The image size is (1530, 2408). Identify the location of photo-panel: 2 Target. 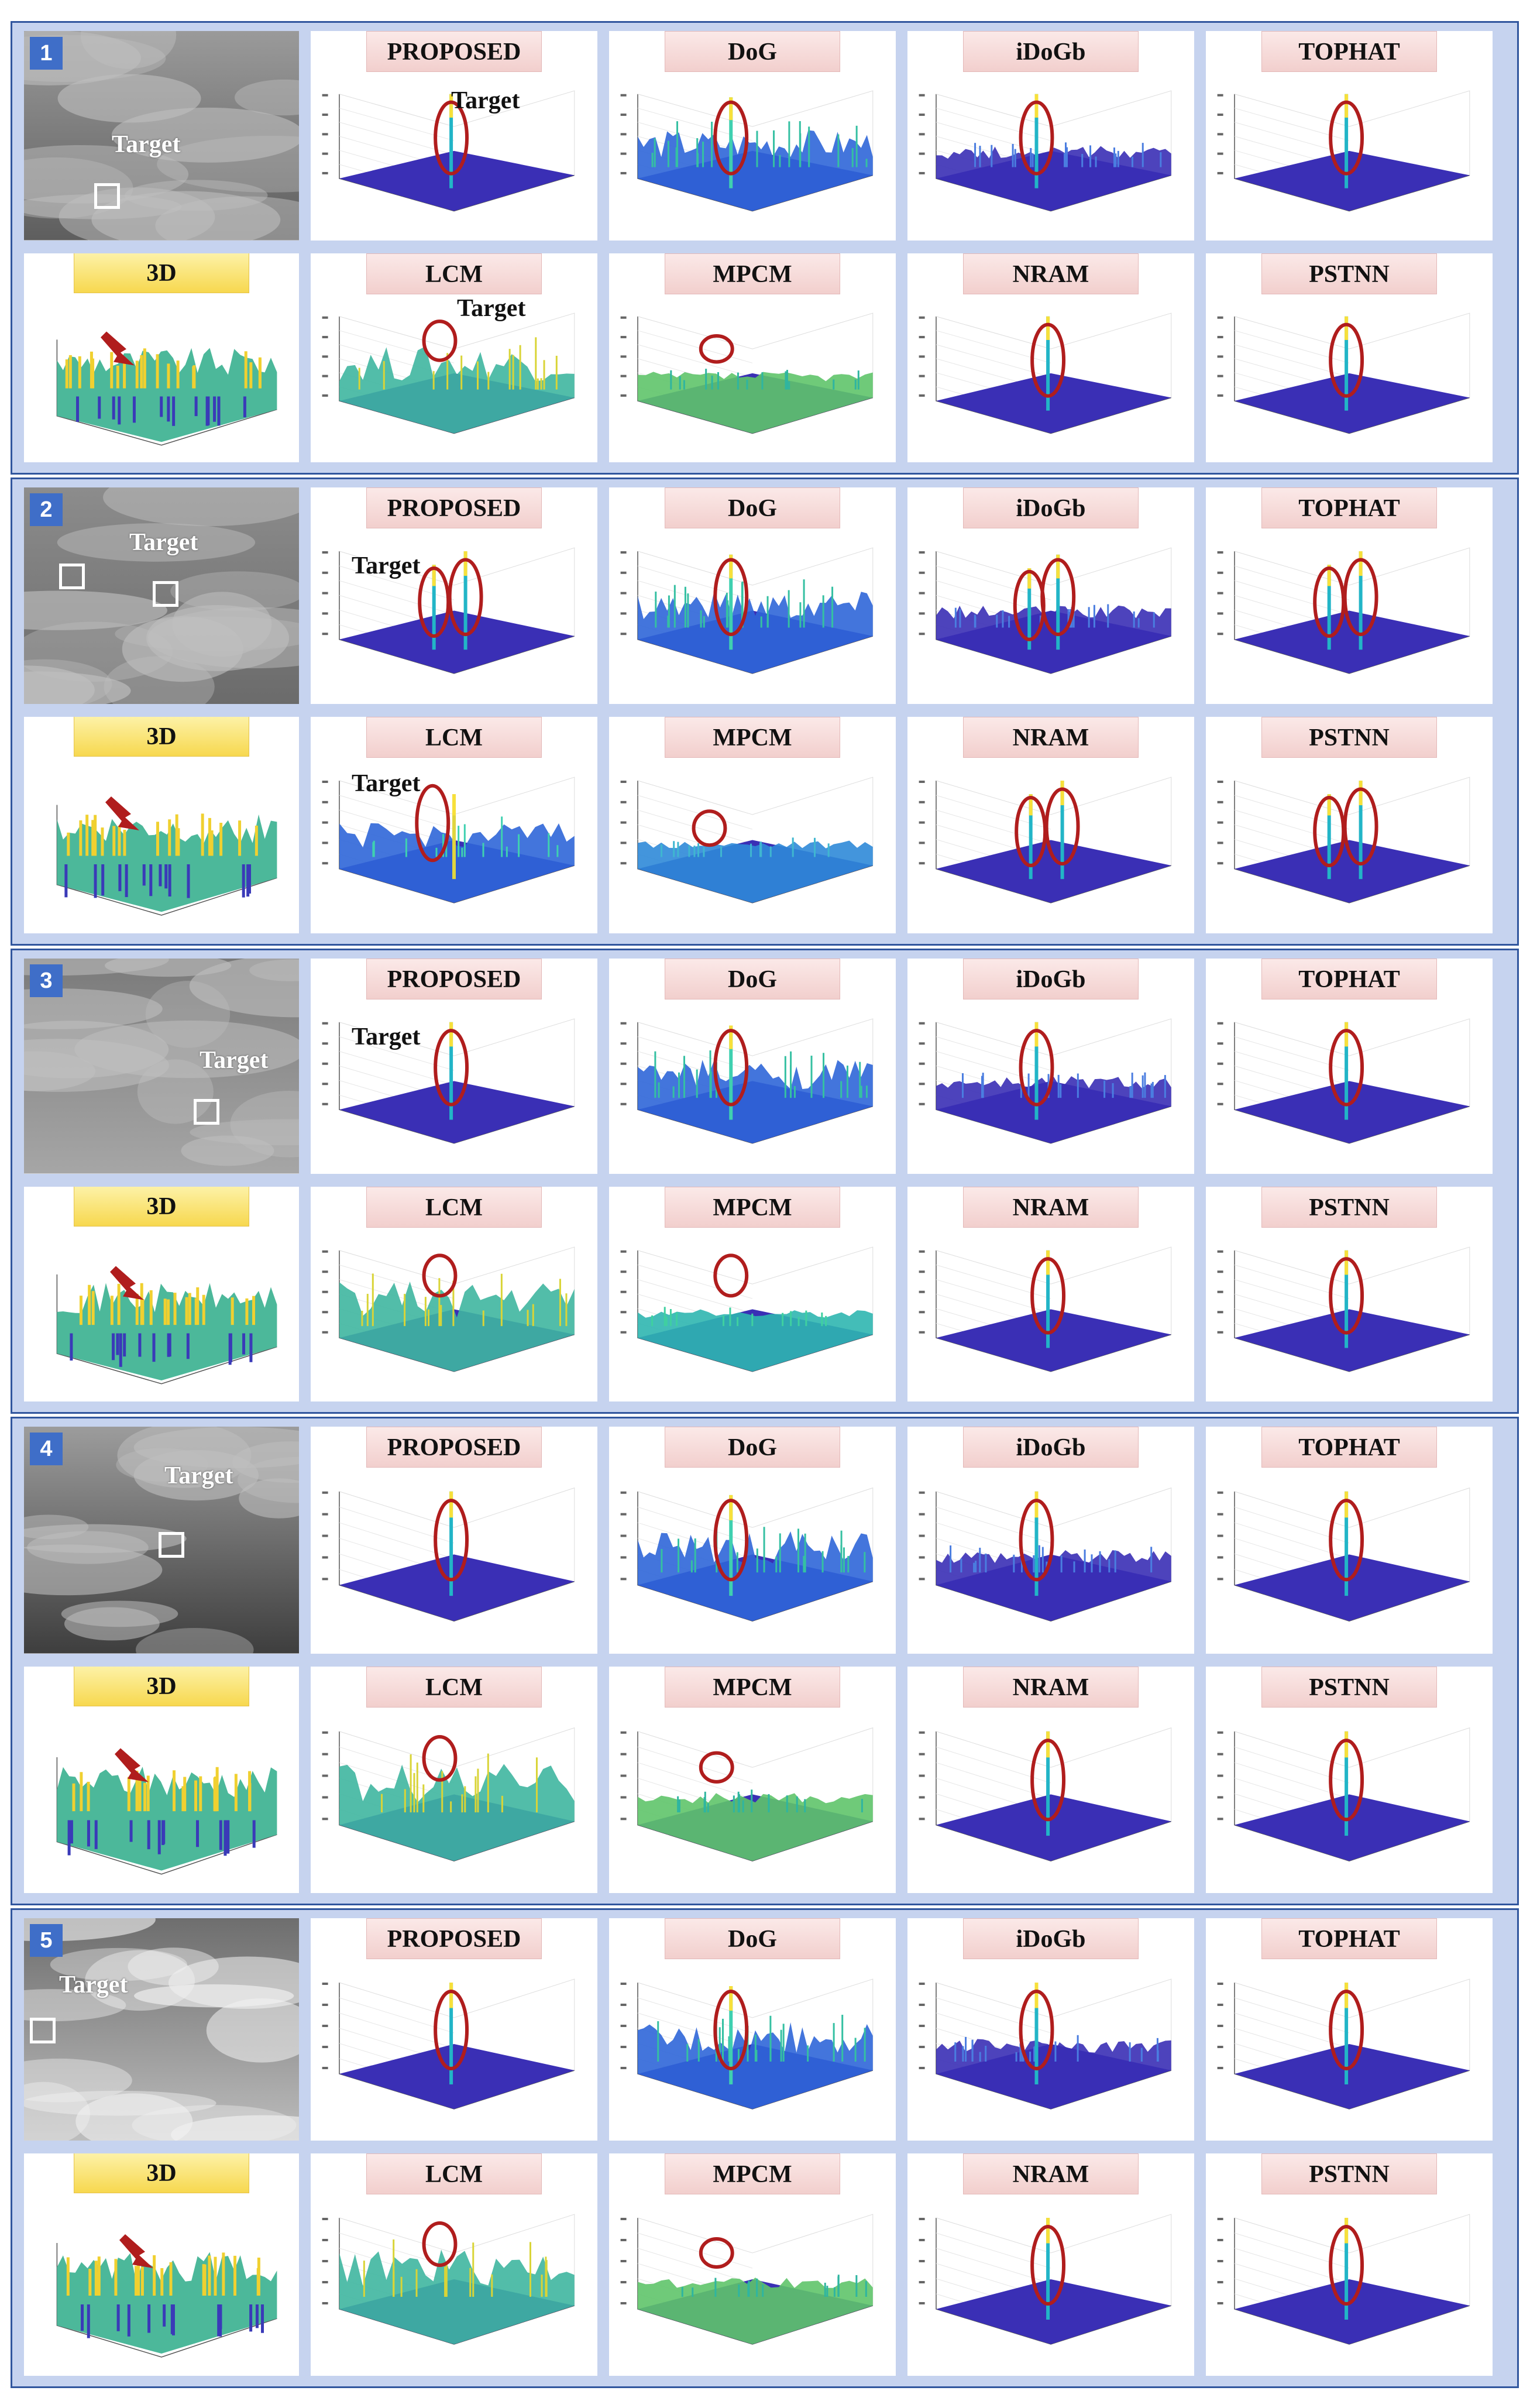
(161, 595).